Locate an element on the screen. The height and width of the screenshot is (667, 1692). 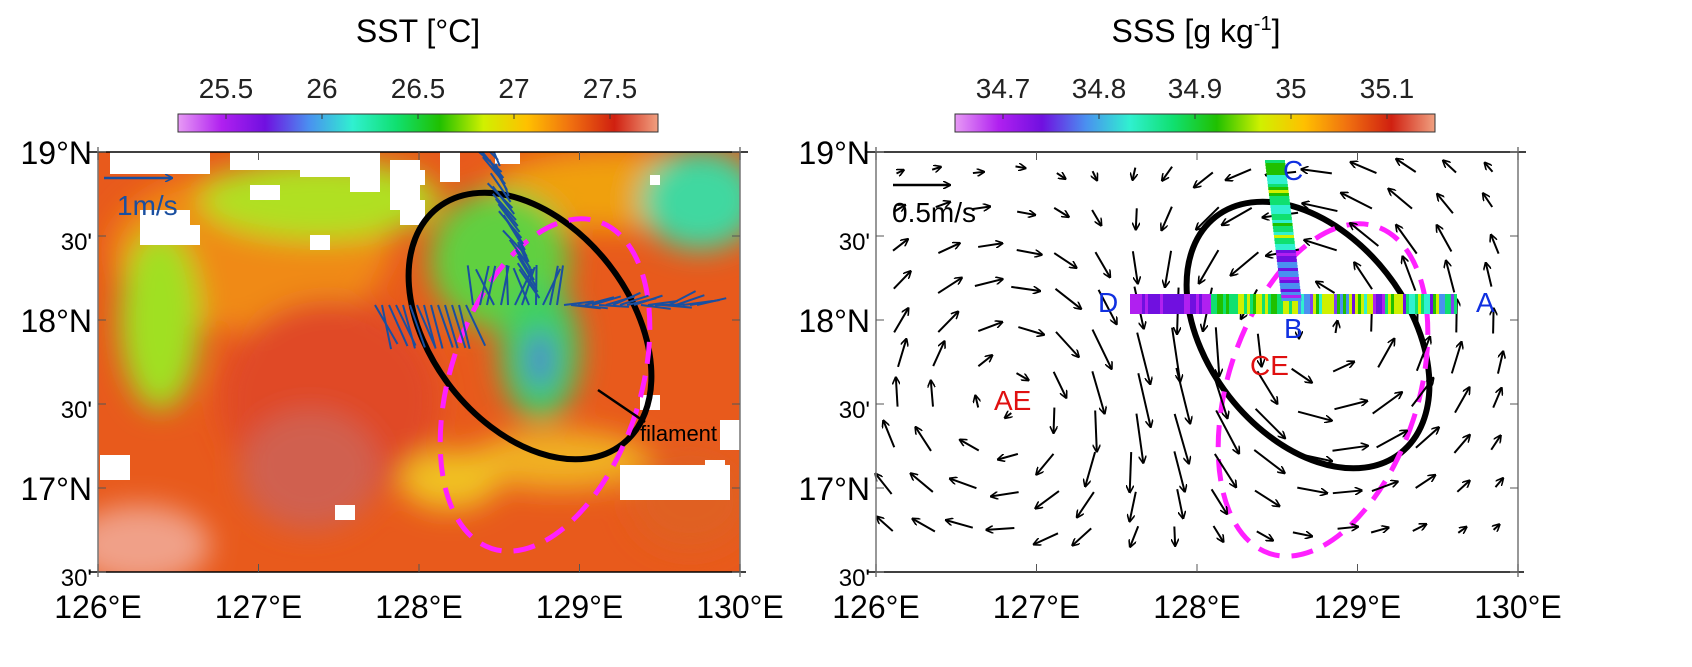
y-tick-label: 18°N is located at coordinates (57, 321).